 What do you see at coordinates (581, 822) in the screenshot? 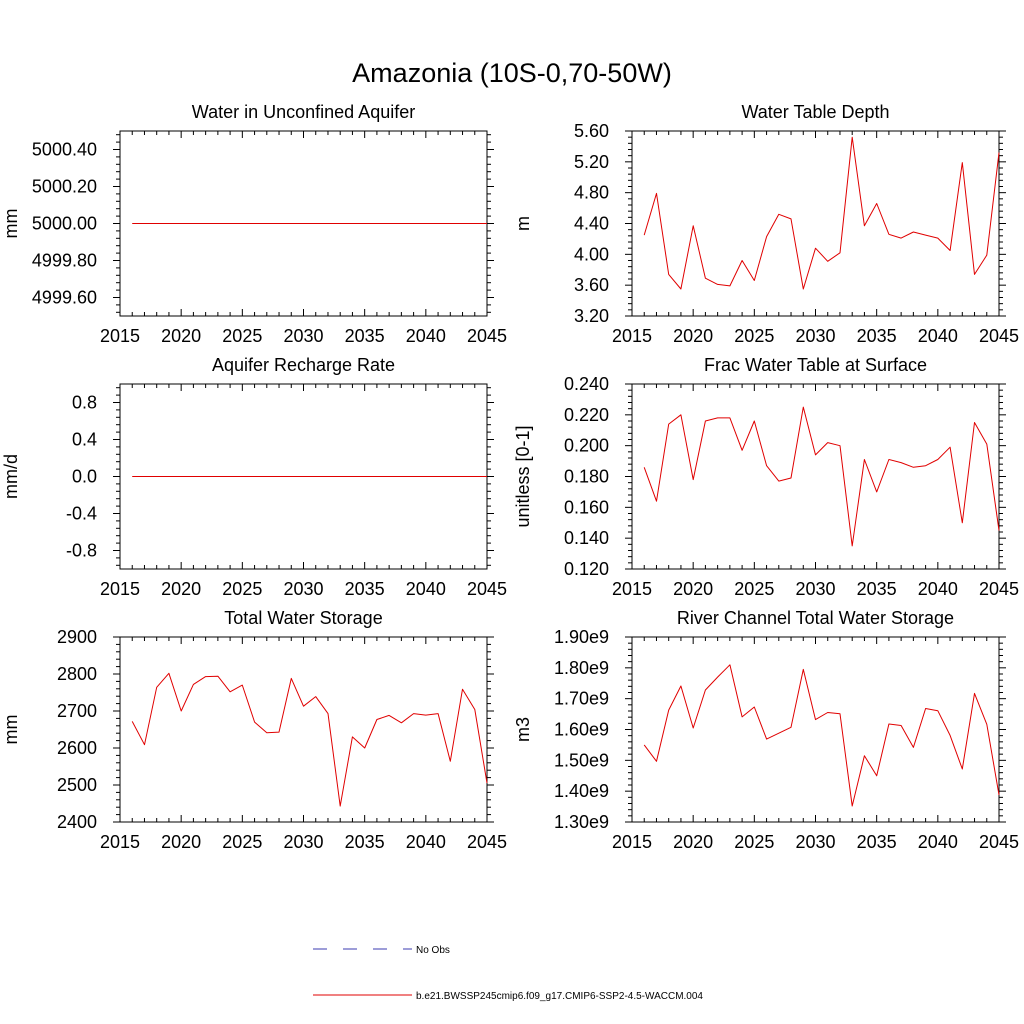
I see `y-tick-label: 1.30e9` at bounding box center [581, 822].